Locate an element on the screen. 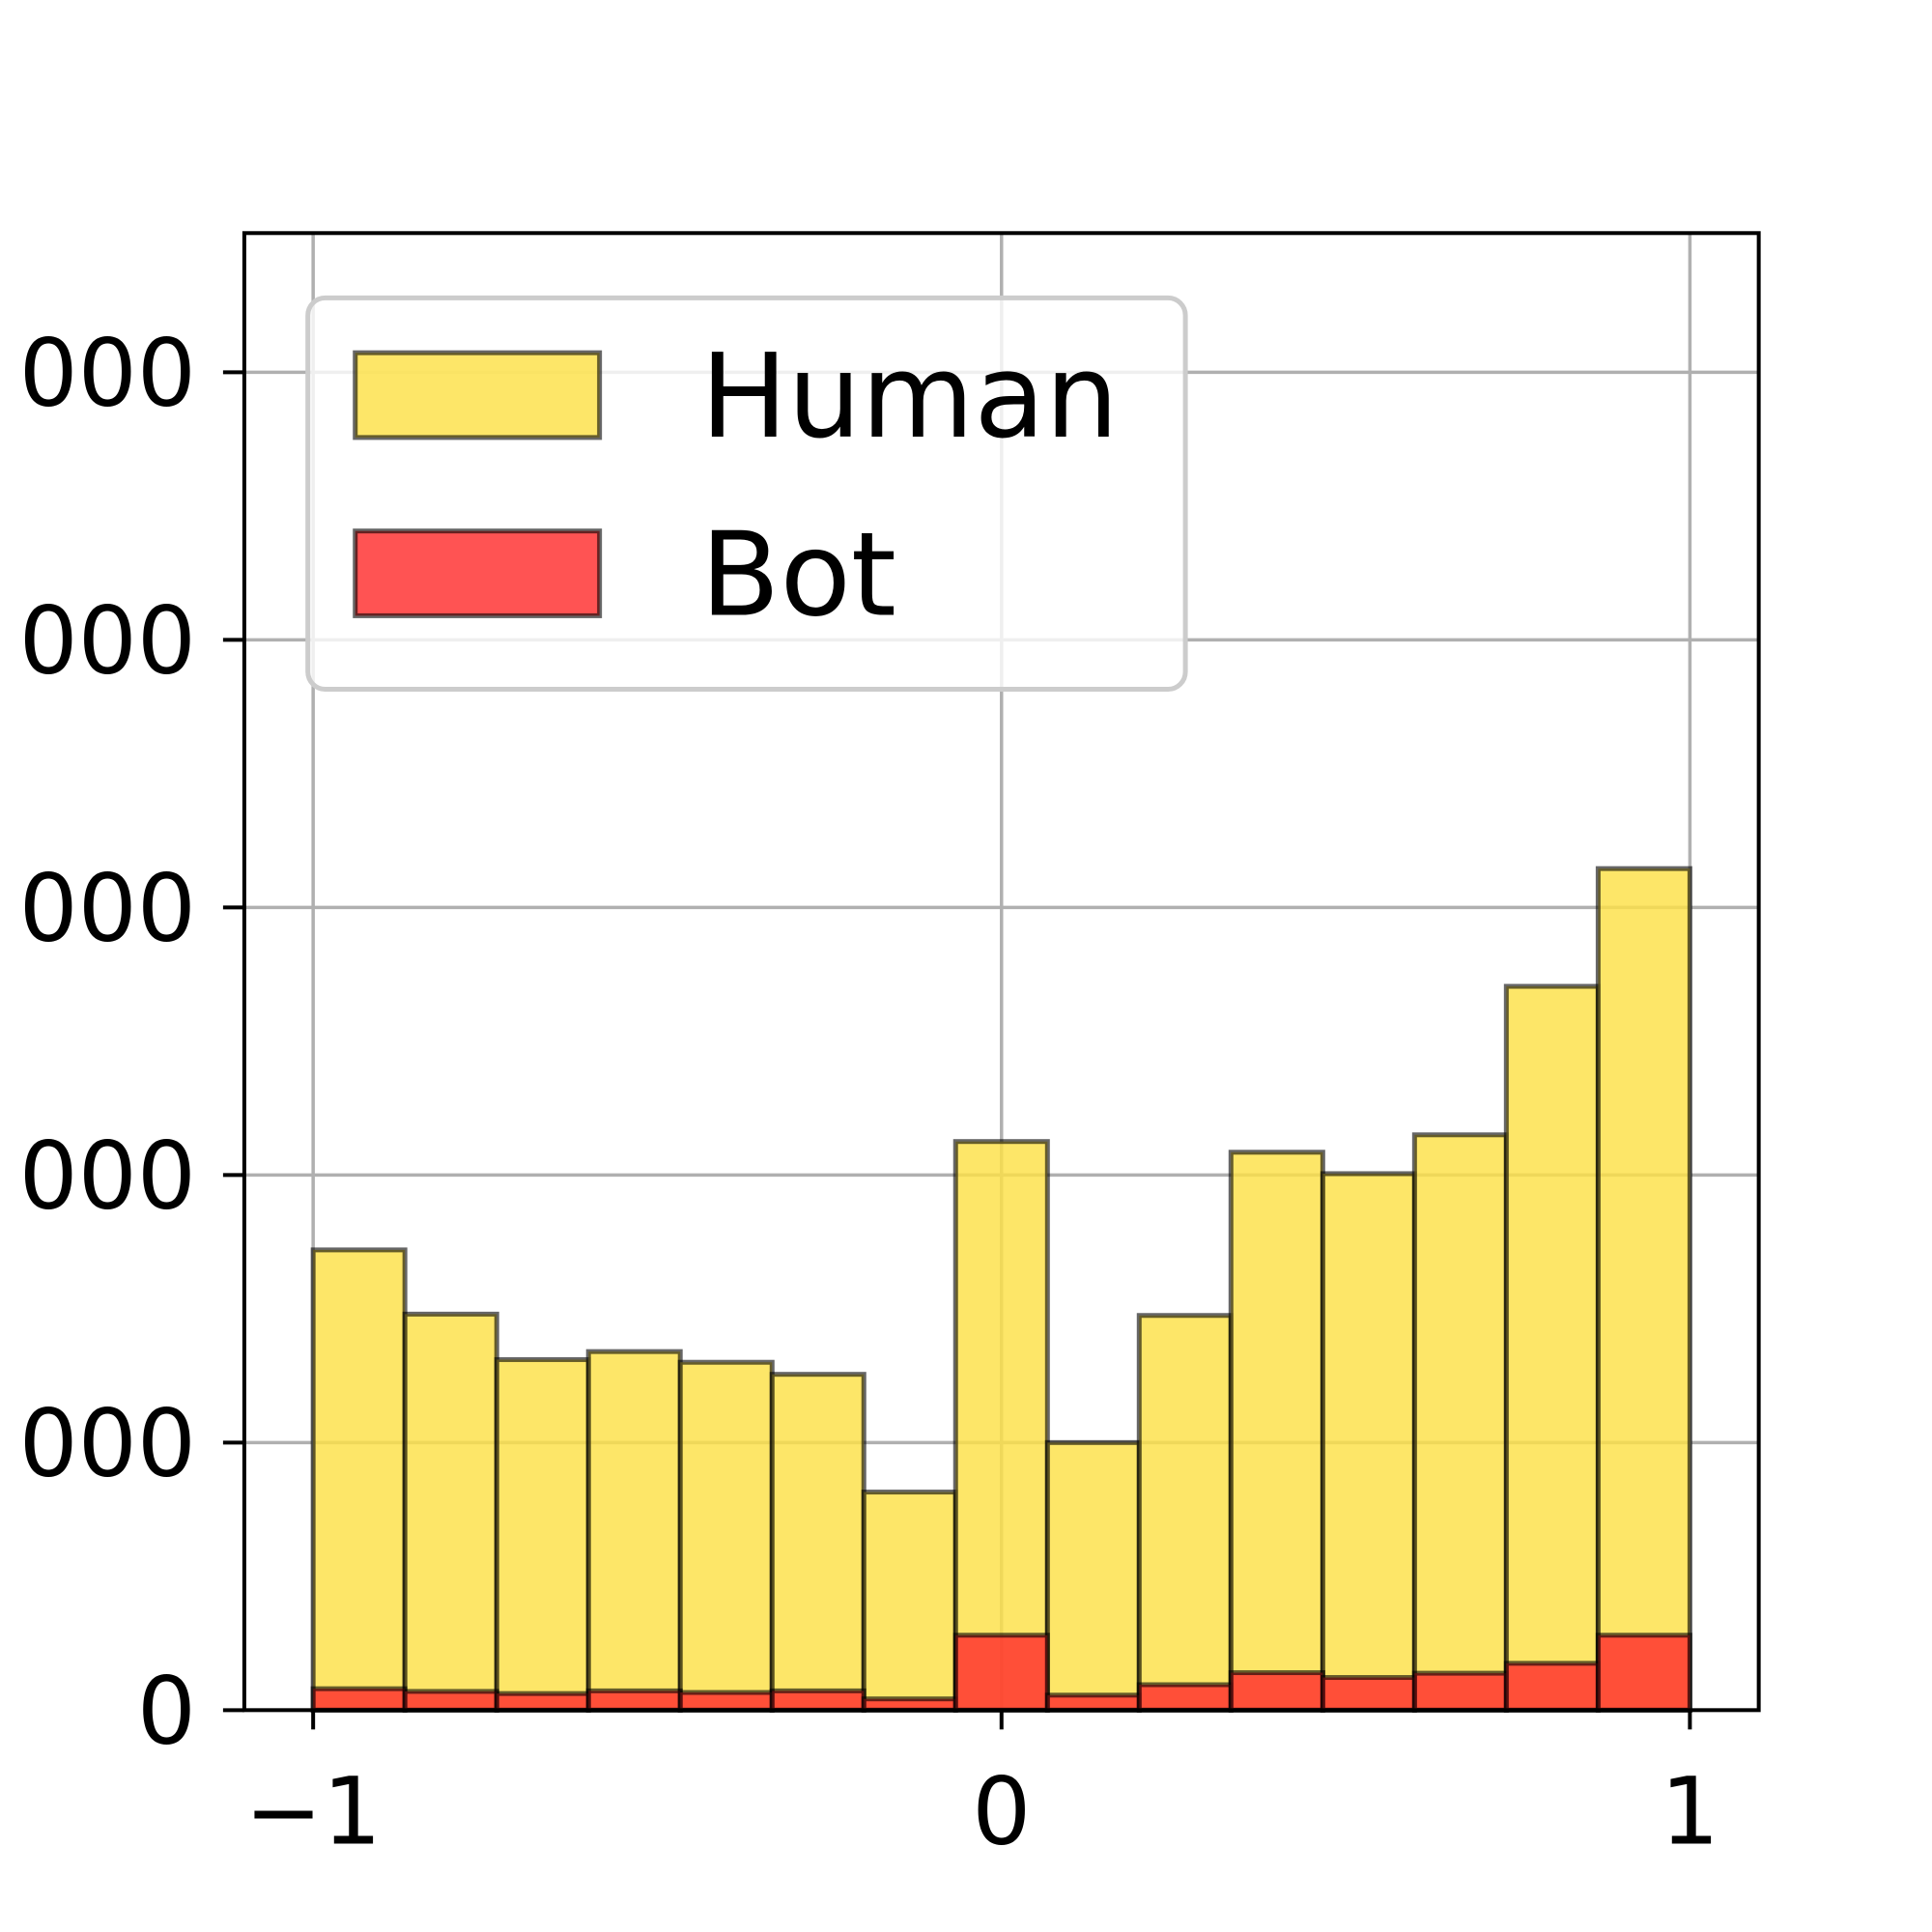  x-tick-label: 1 is located at coordinates (1690, 1811).